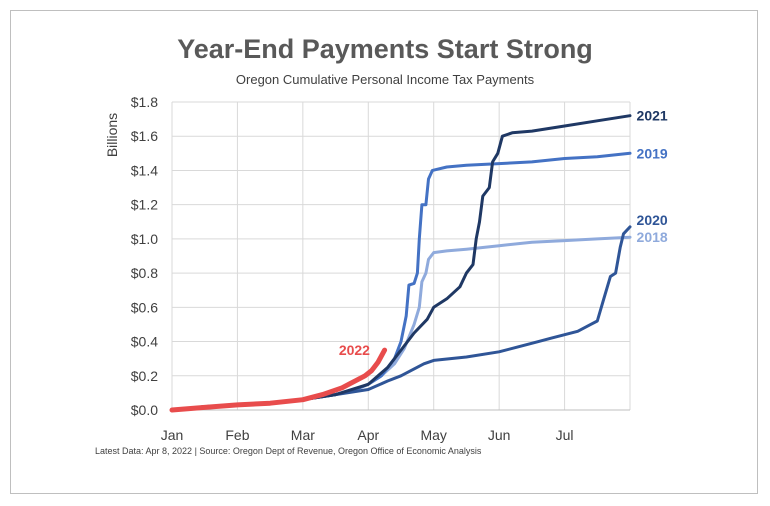  What do you see at coordinates (144, 376) in the screenshot?
I see `y-tick-label: $0.2` at bounding box center [144, 376].